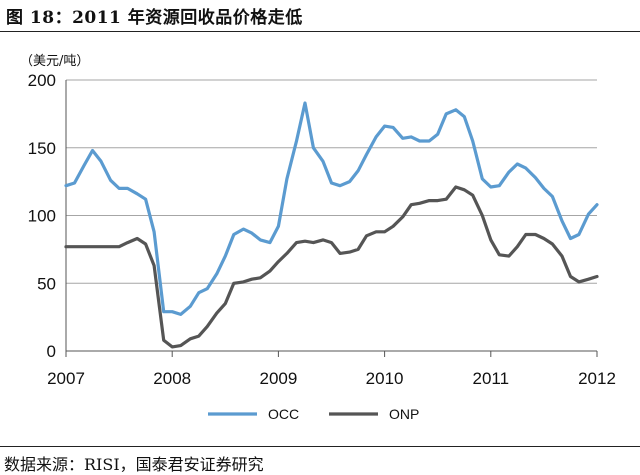 This screenshot has height=475, width=640. Describe the element at coordinates (278, 378) in the screenshot. I see `x-tick-label-2009: 2009` at that location.